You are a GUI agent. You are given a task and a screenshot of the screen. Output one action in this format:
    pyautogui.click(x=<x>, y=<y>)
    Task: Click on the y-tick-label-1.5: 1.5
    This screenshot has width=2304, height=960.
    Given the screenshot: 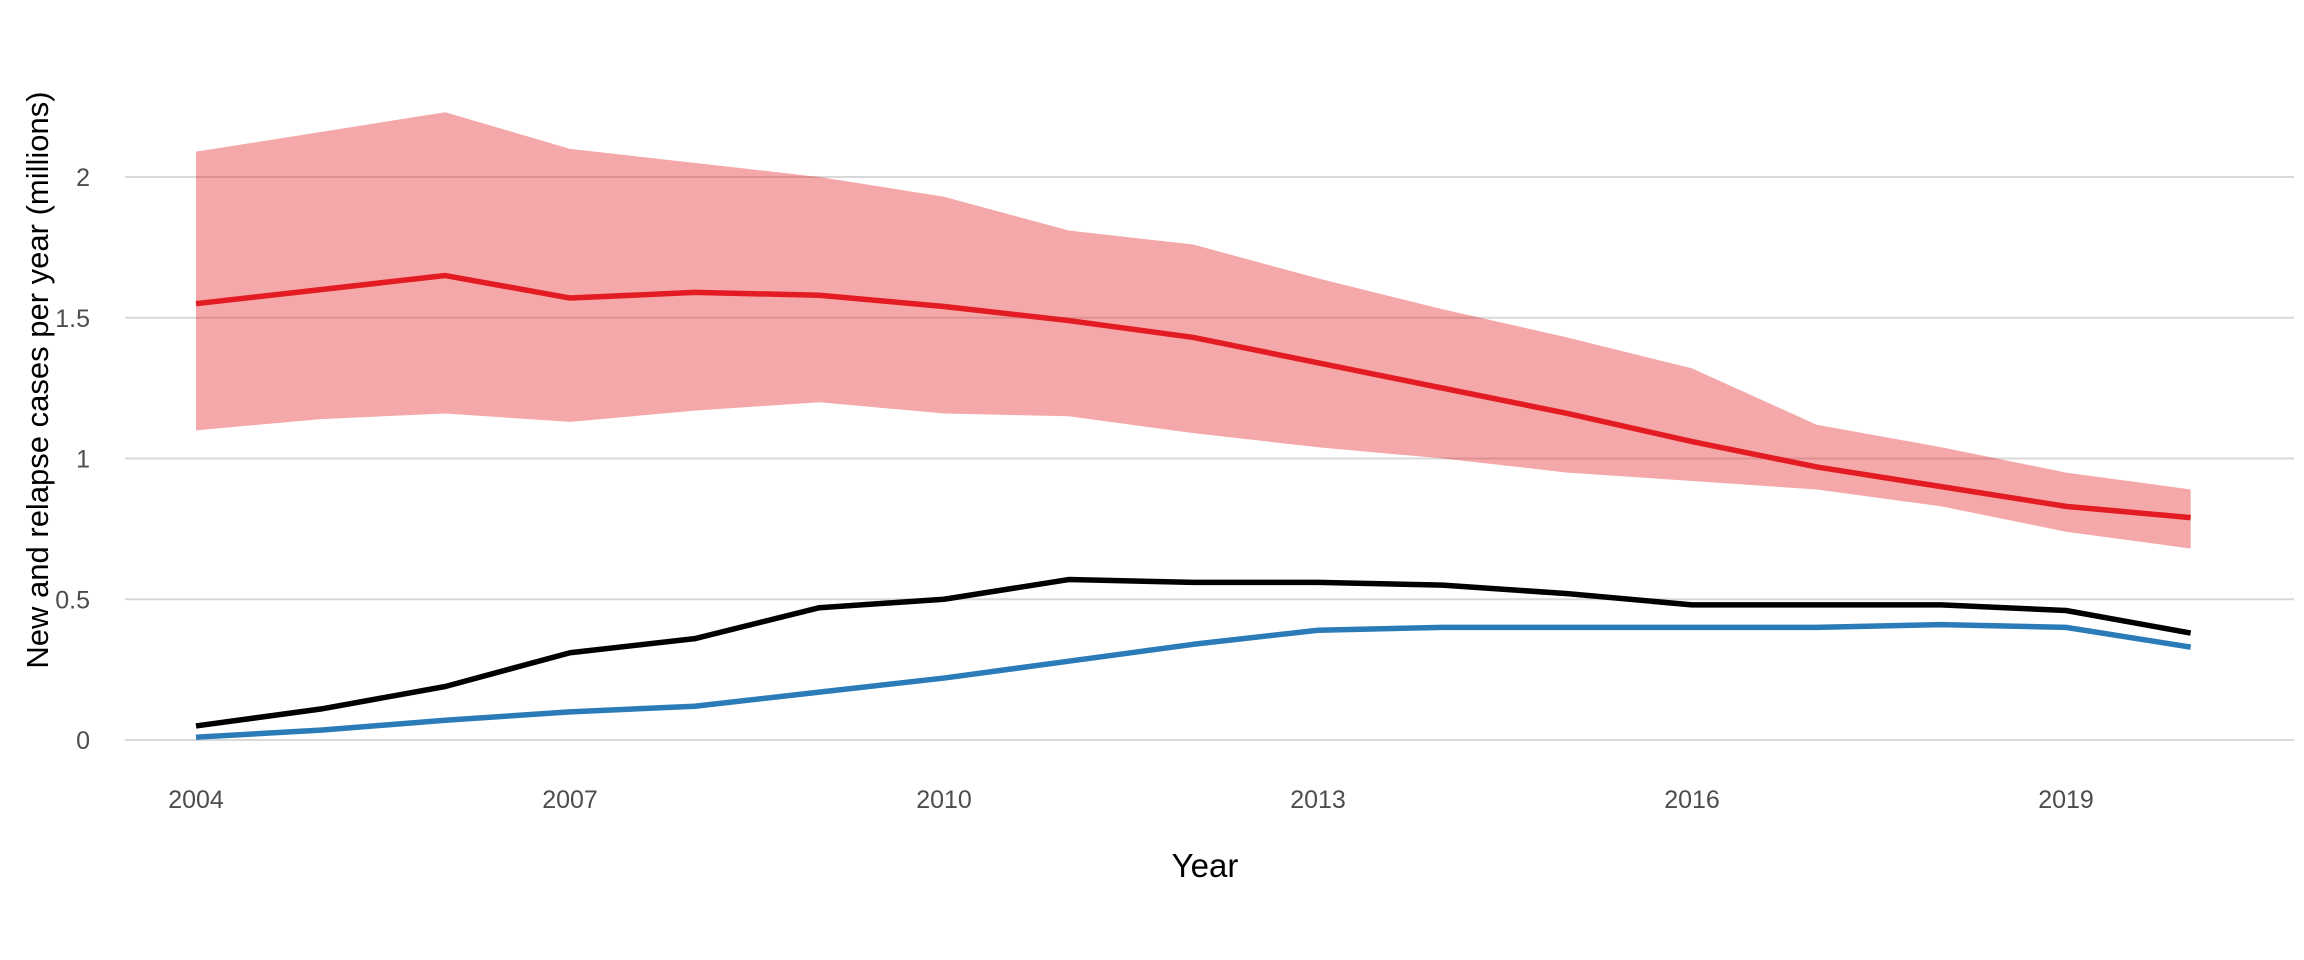 What is the action you would take?
    pyautogui.click(x=72, y=319)
    